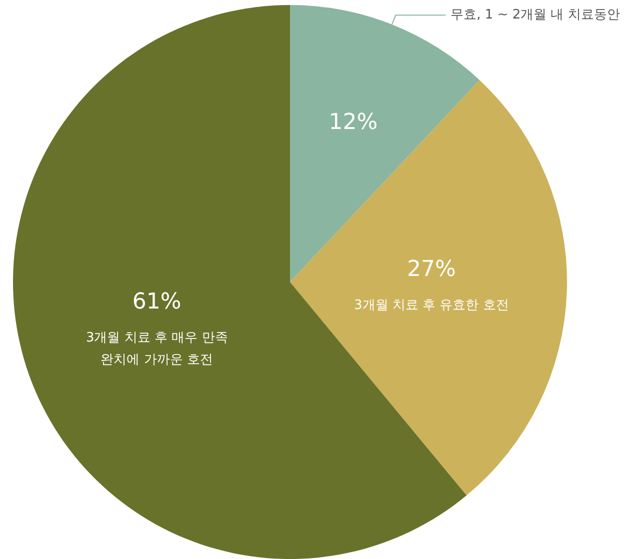  What do you see at coordinates (353, 122) in the screenshot?
I see `data-label: 12%` at bounding box center [353, 122].